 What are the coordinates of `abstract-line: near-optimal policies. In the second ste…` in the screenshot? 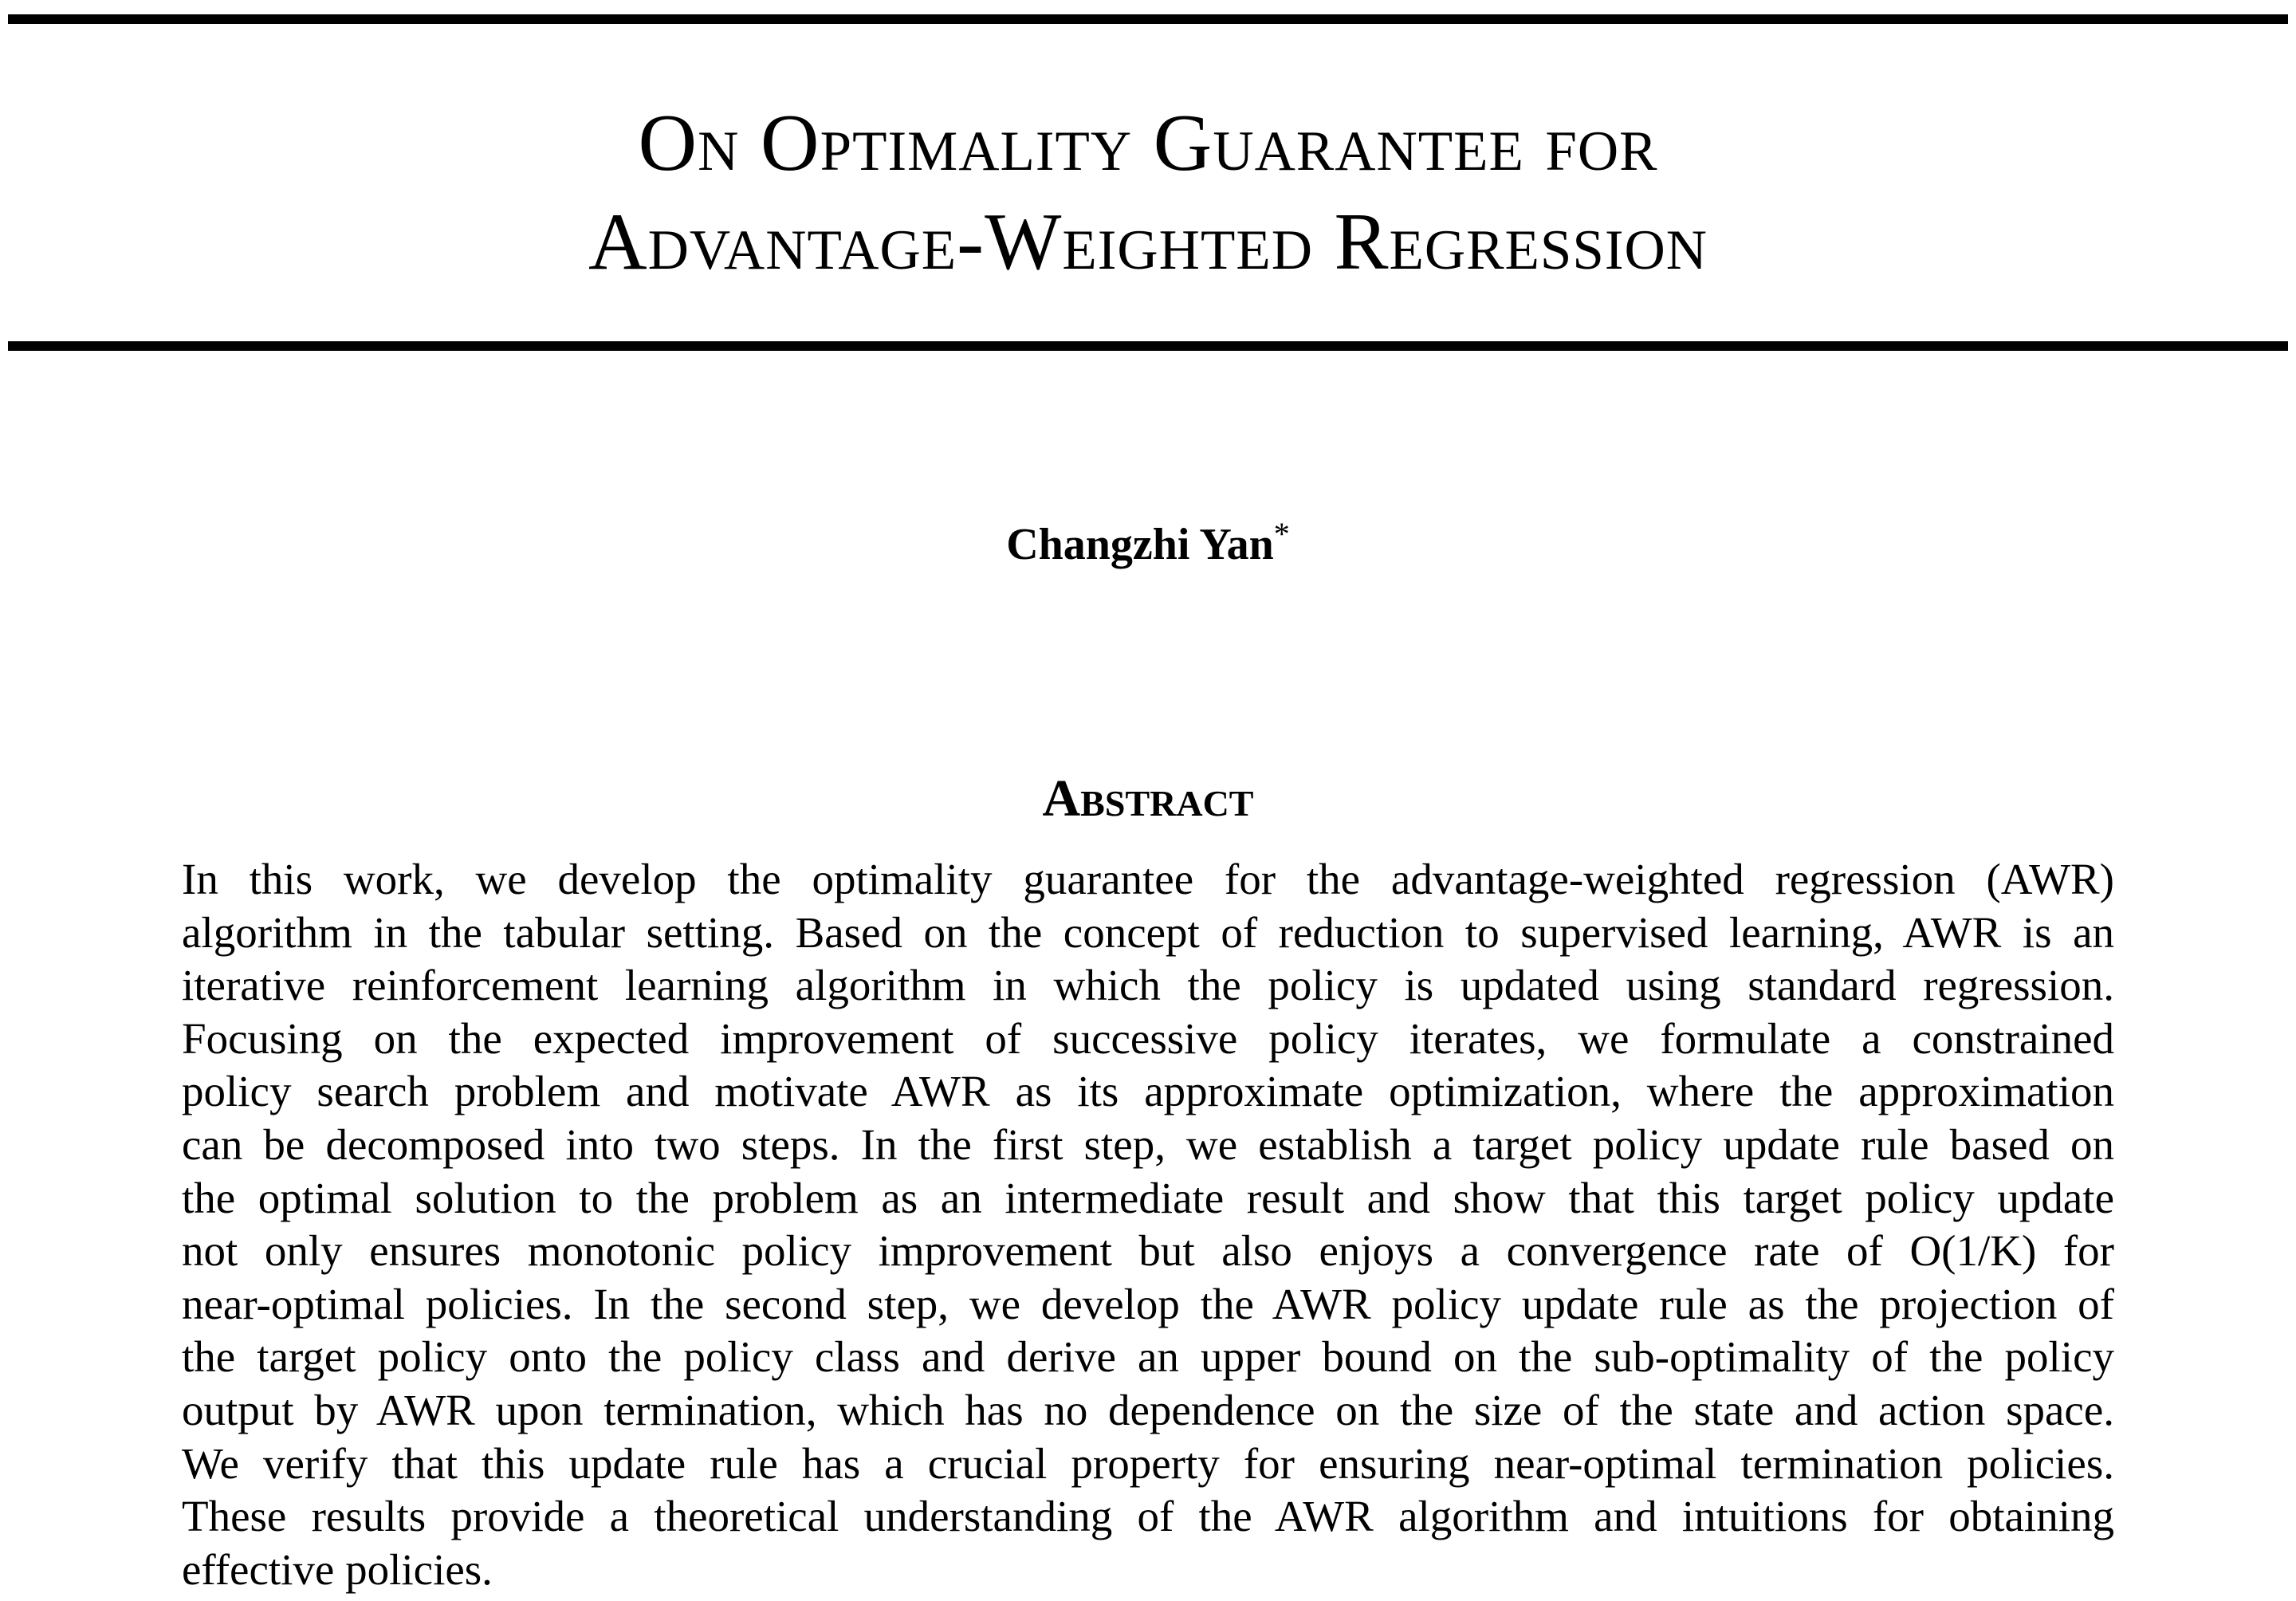 It's located at (1148, 1303).